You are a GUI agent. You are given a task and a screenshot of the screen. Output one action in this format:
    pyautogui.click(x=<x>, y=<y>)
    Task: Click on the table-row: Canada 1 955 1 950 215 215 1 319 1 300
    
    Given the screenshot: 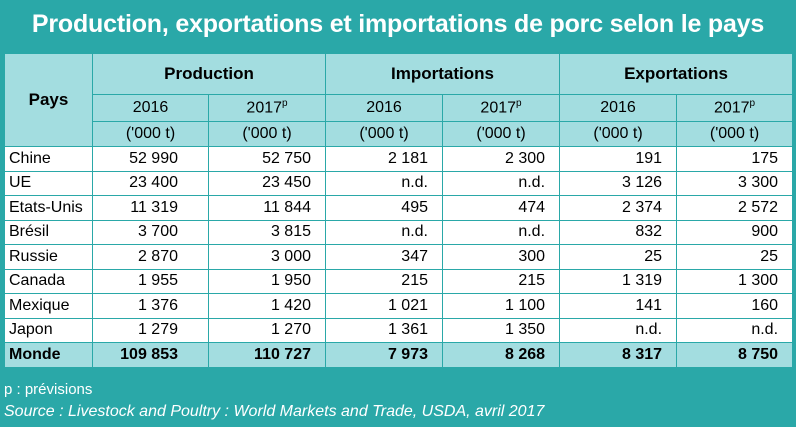 What is the action you would take?
    pyautogui.click(x=399, y=281)
    